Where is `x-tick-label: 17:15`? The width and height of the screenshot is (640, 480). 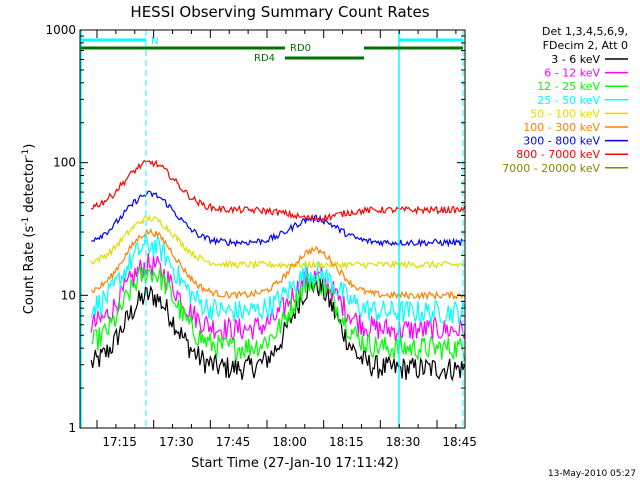
x-tick-label: 17:15 is located at coordinates (119, 442).